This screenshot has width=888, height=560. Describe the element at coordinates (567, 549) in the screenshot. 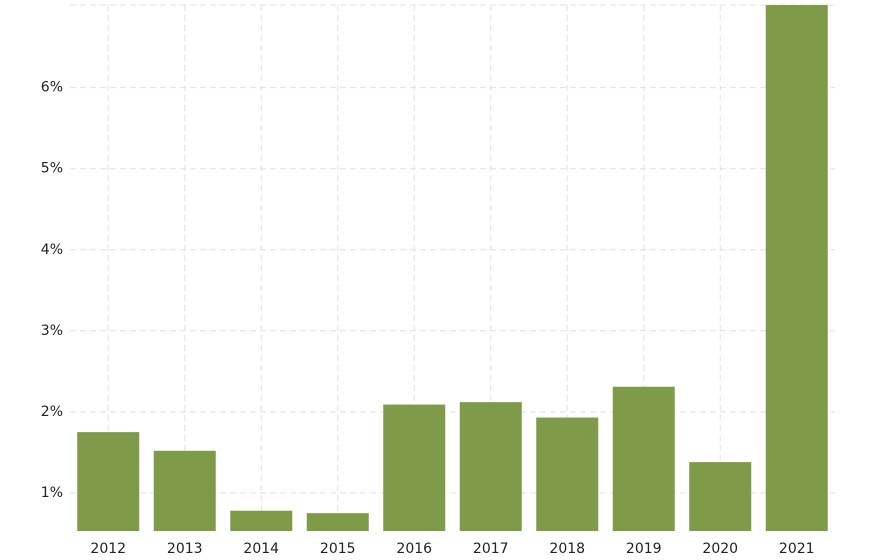

I see `x-tick-label: 2018` at that location.